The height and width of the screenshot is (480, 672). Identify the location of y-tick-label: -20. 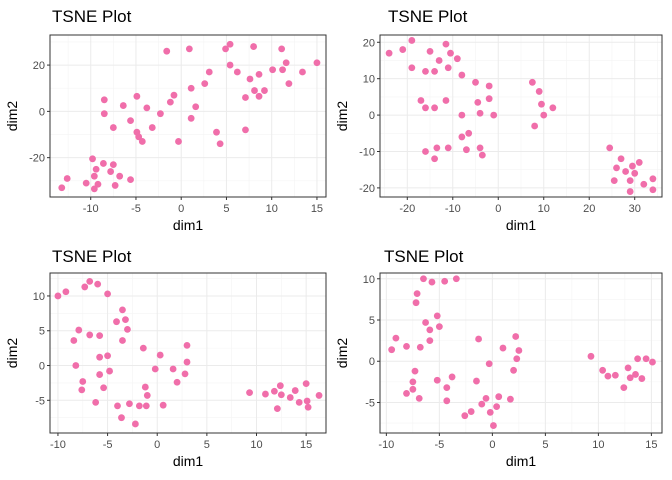
(37, 159).